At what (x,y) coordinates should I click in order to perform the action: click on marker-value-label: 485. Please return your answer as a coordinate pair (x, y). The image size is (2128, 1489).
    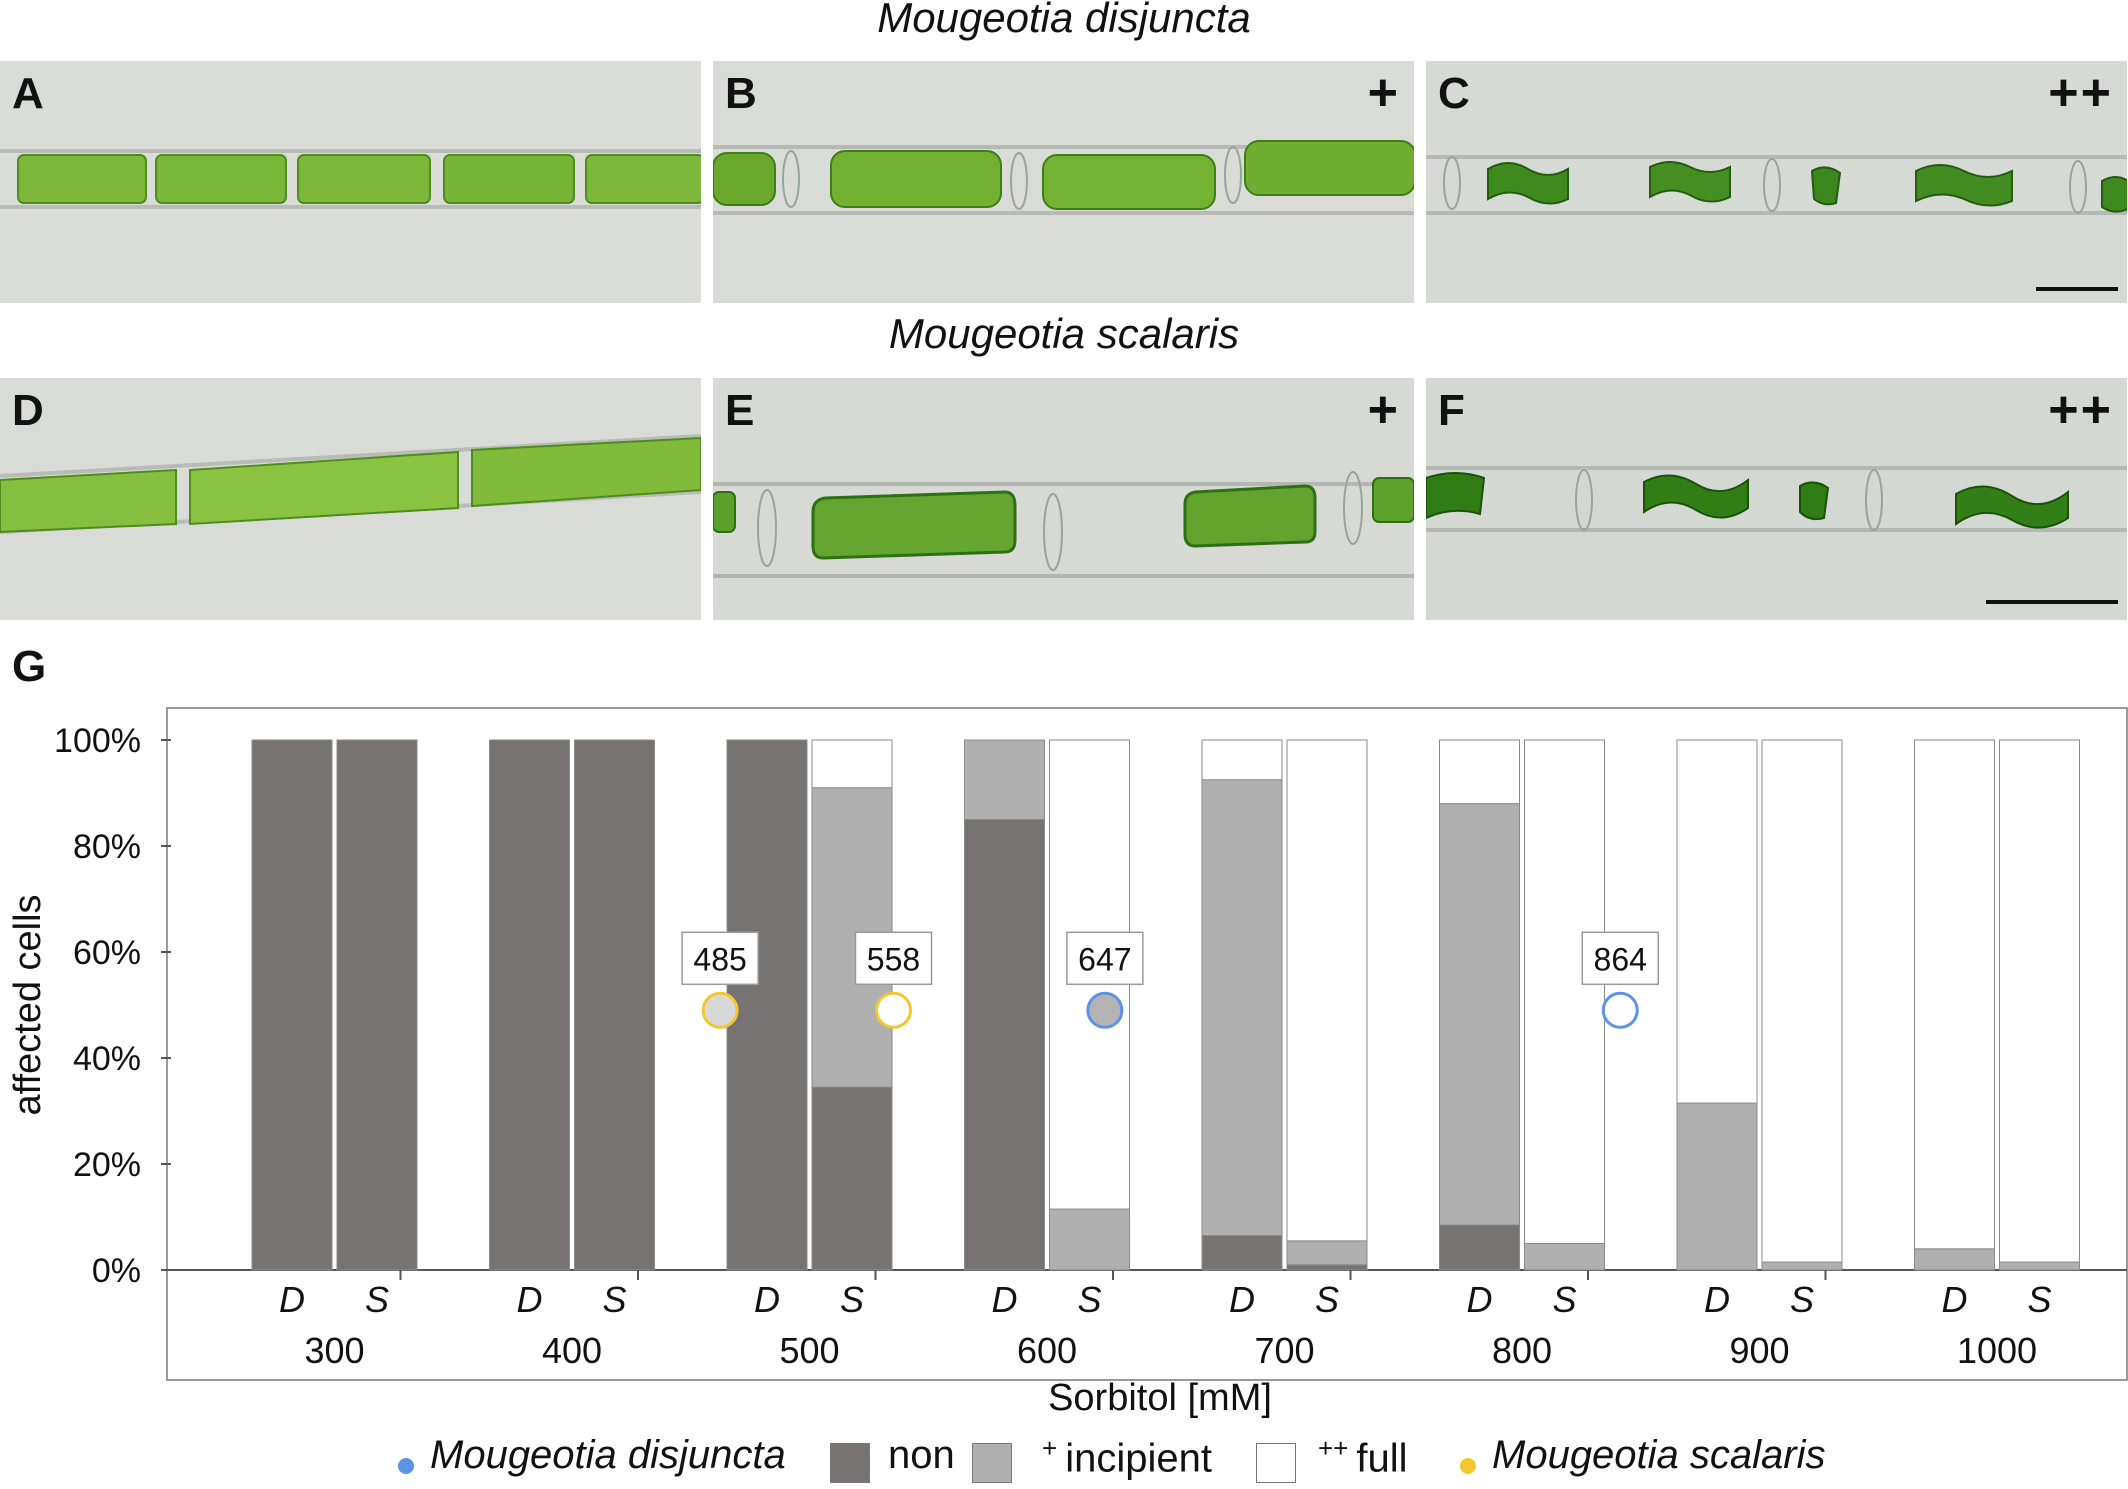
    Looking at the image, I should click on (719, 959).